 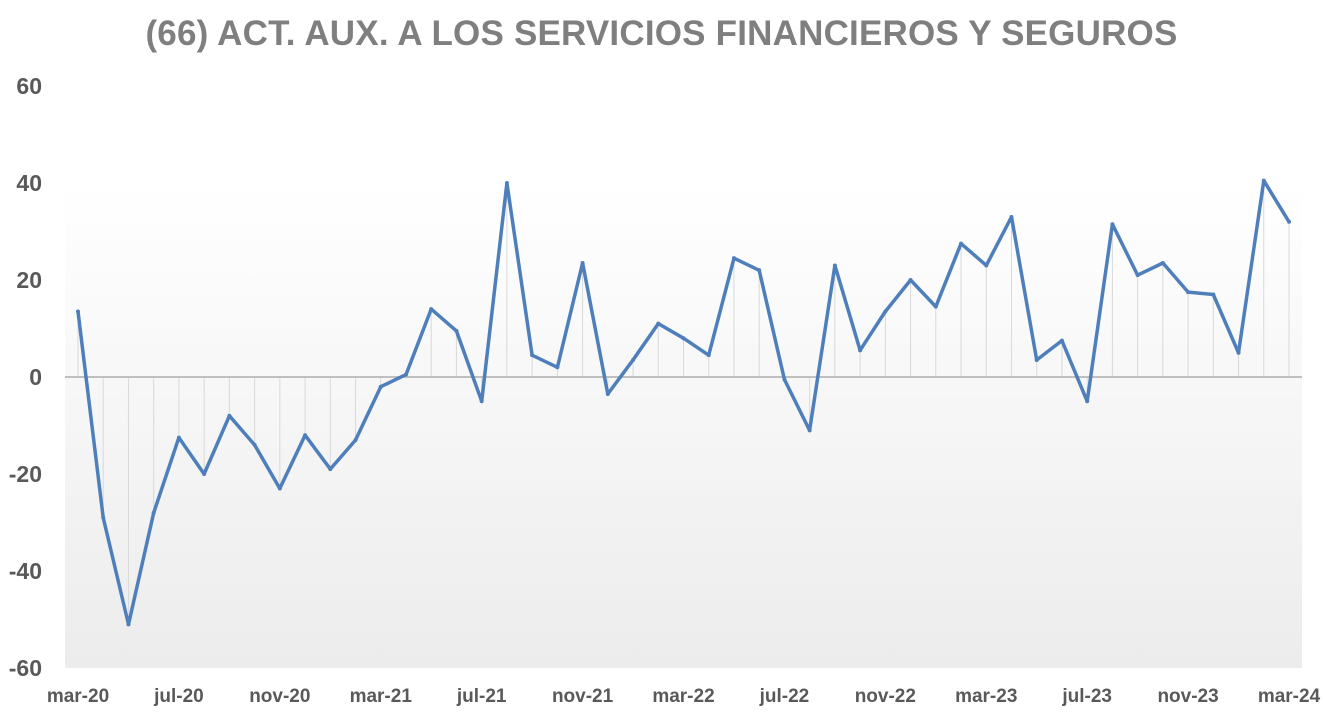 What do you see at coordinates (178, 696) in the screenshot?
I see `x-tick-label: jul-20` at bounding box center [178, 696].